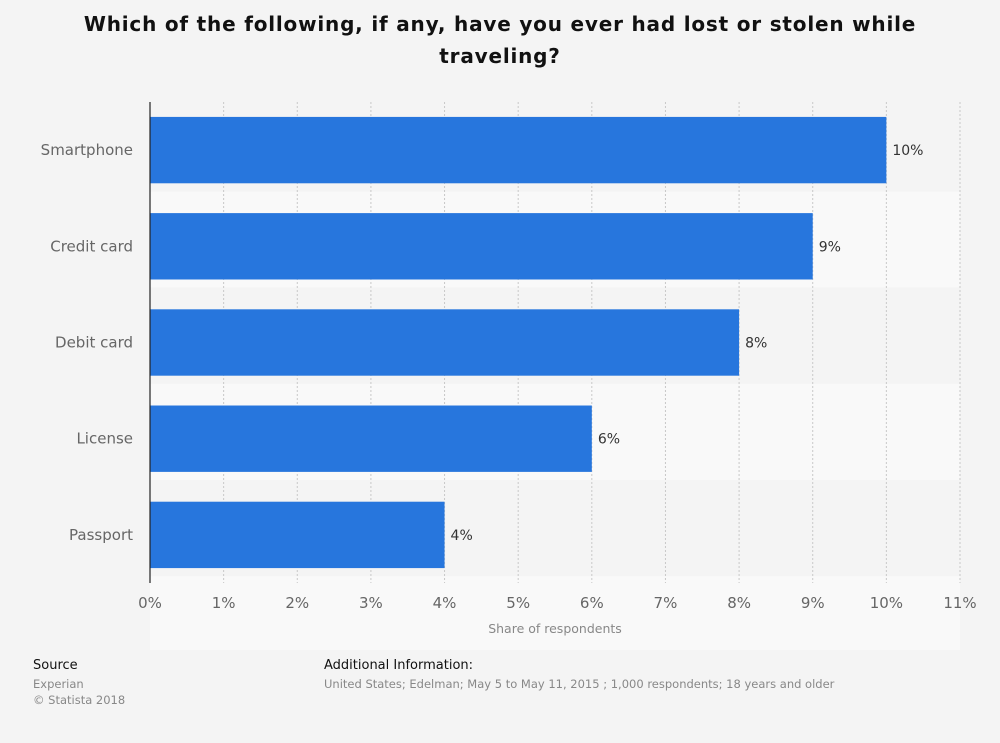 The height and width of the screenshot is (743, 1000). Describe the element at coordinates (555, 613) in the screenshot. I see `plot-band` at that location.